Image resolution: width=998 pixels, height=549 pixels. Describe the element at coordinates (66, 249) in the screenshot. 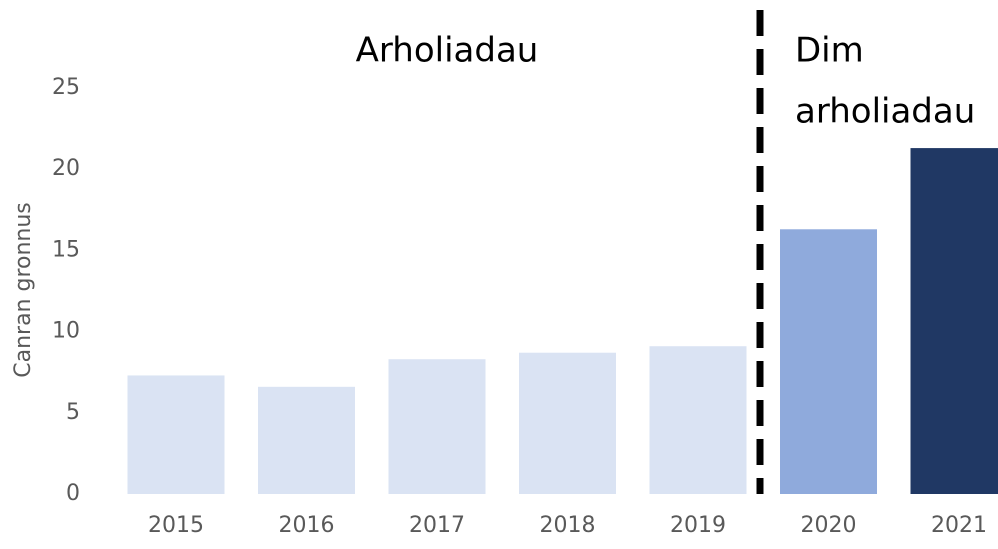

I see `y-tick-label: 15` at that location.